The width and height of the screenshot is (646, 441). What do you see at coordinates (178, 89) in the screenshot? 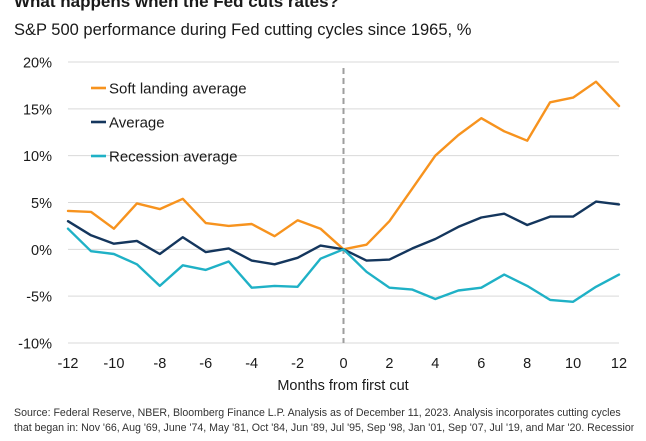
I see `legend-label-soft-landing-average: Soft landing average` at bounding box center [178, 89].